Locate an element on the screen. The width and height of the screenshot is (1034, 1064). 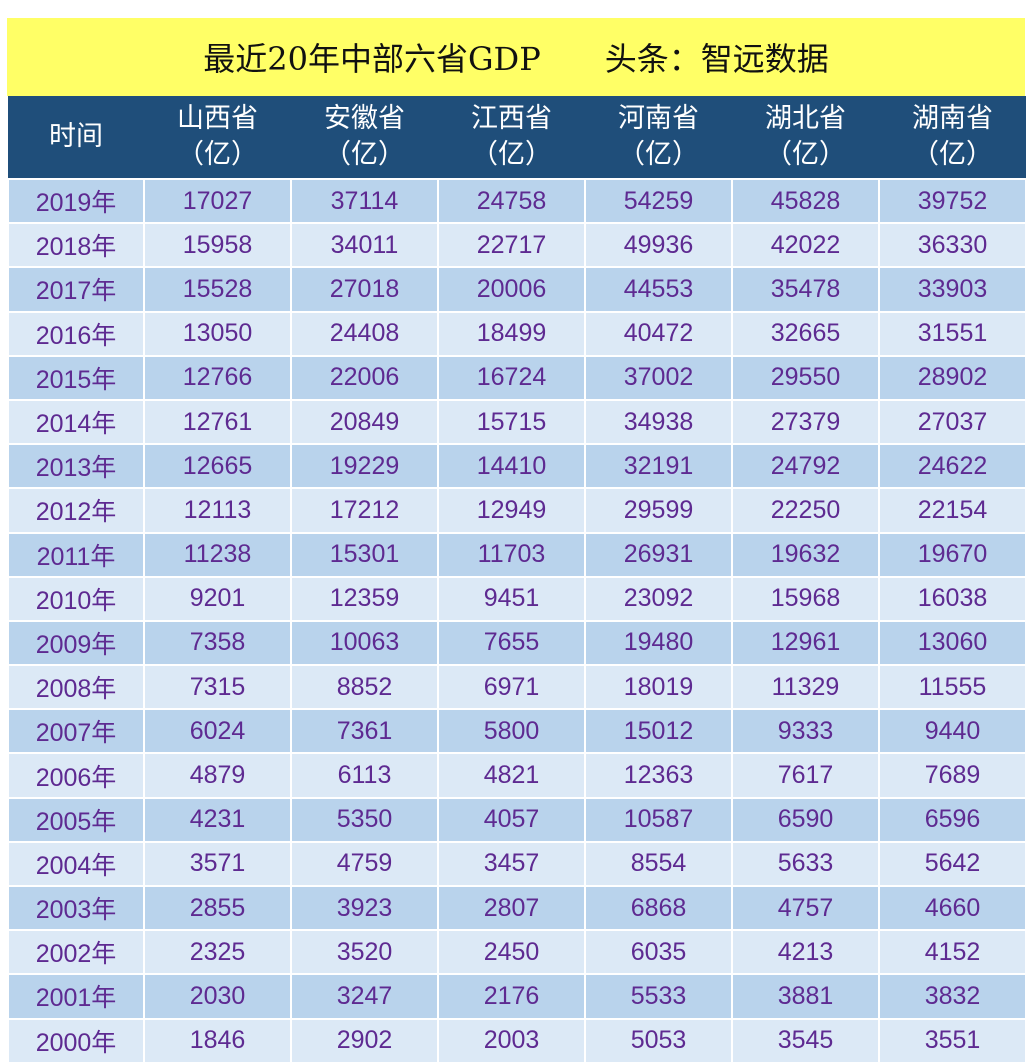
gdp-value-cell: 12363 is located at coordinates (658, 775).